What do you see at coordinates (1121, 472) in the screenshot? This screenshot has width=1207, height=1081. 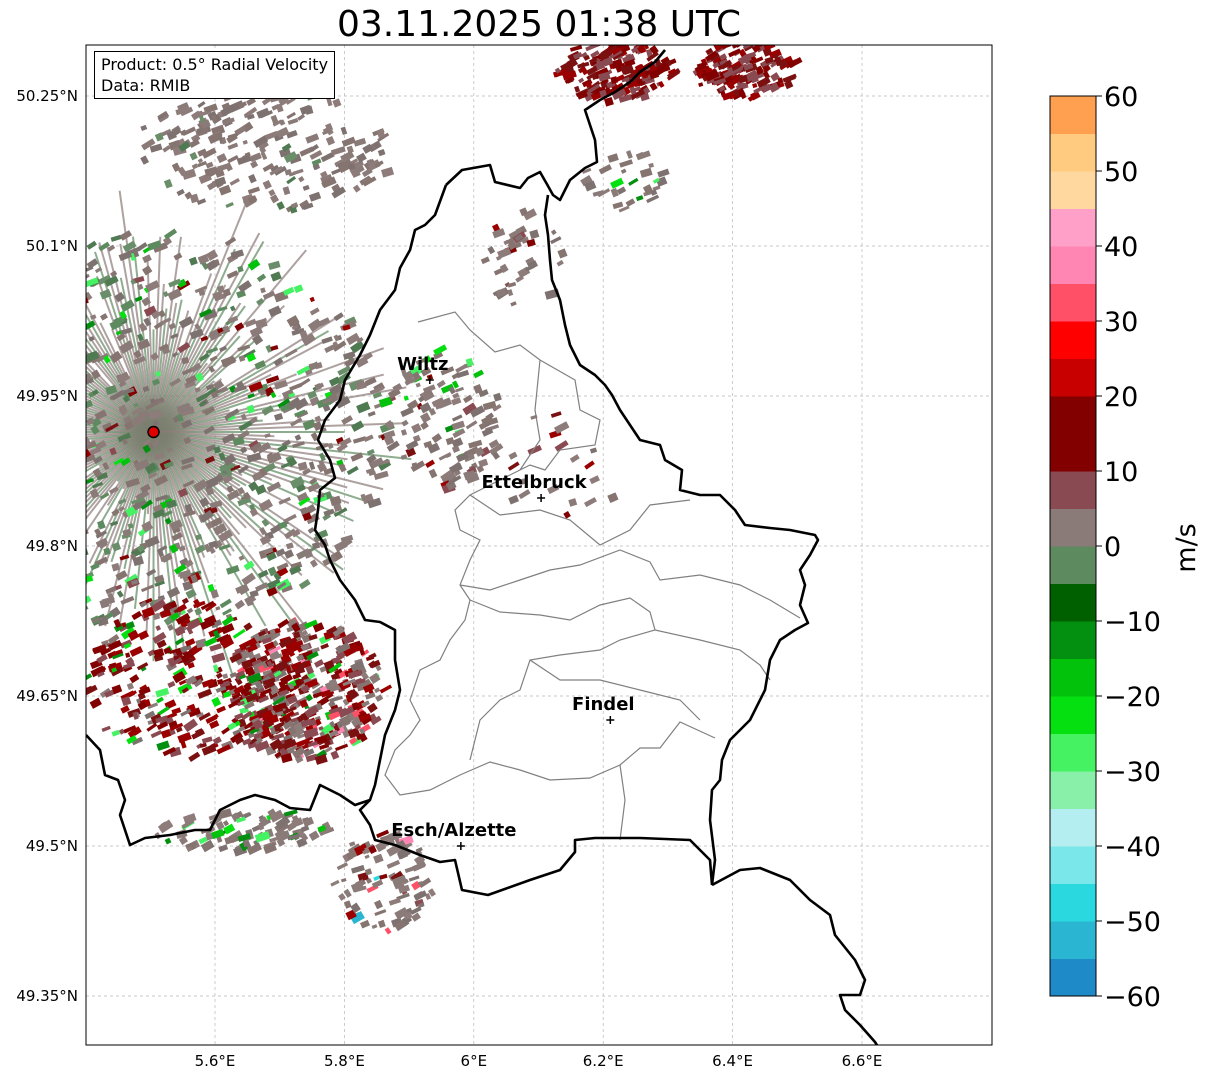 I see `colorbar-tick-label: 10` at bounding box center [1121, 472].